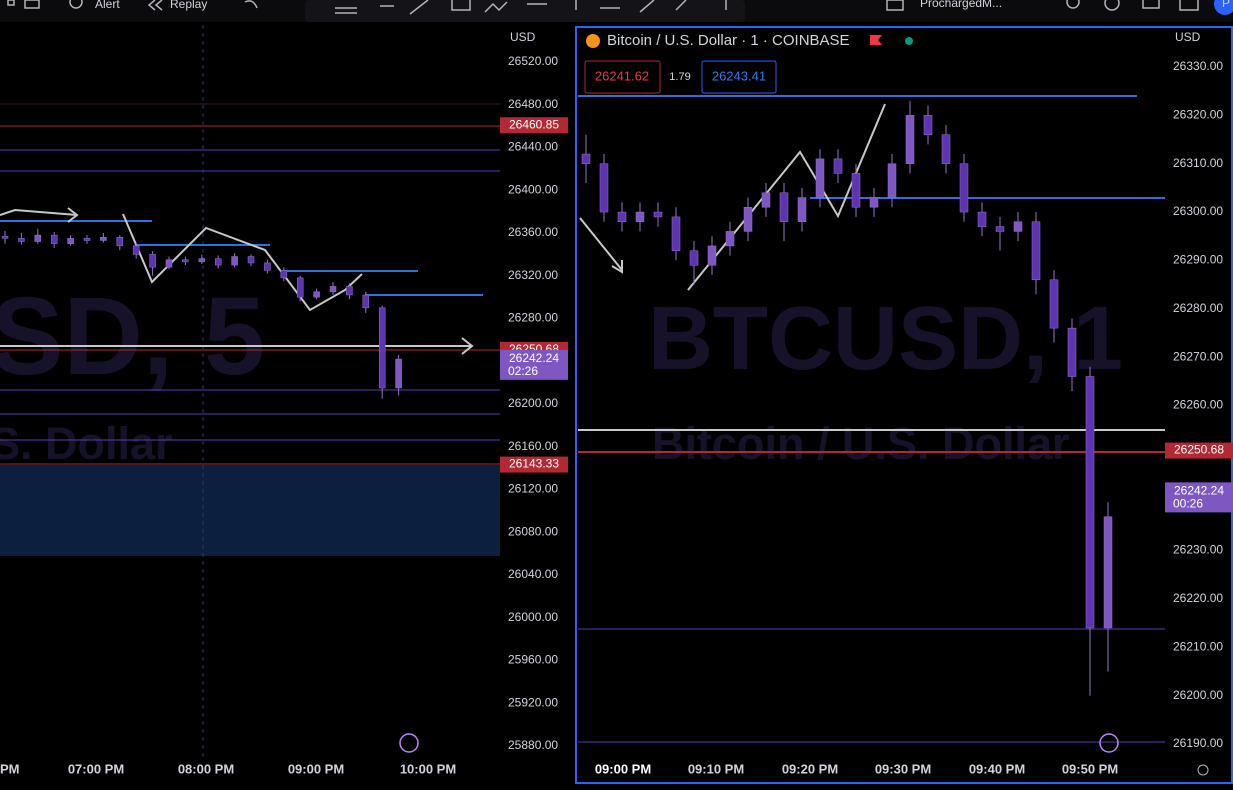  What do you see at coordinates (1226, 5) in the screenshot?
I see `avatar-letter: P` at bounding box center [1226, 5].